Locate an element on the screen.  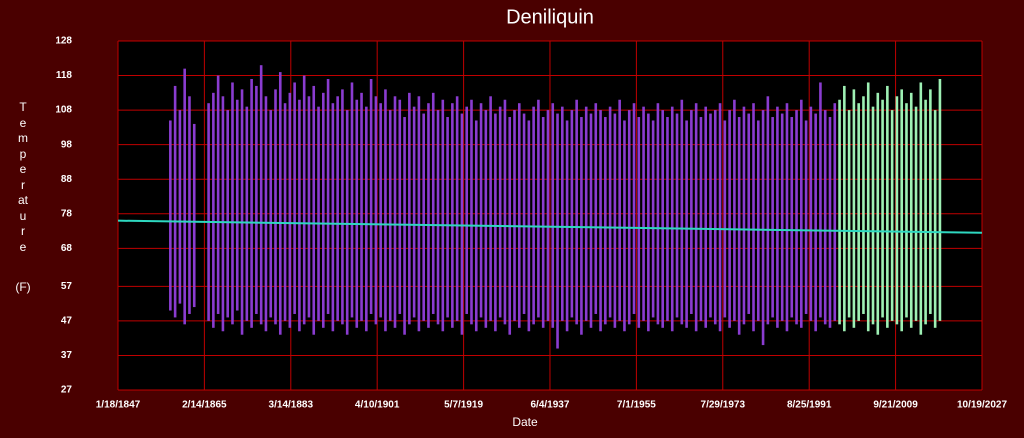
y-tick-label: 78 is located at coordinates (67, 213).